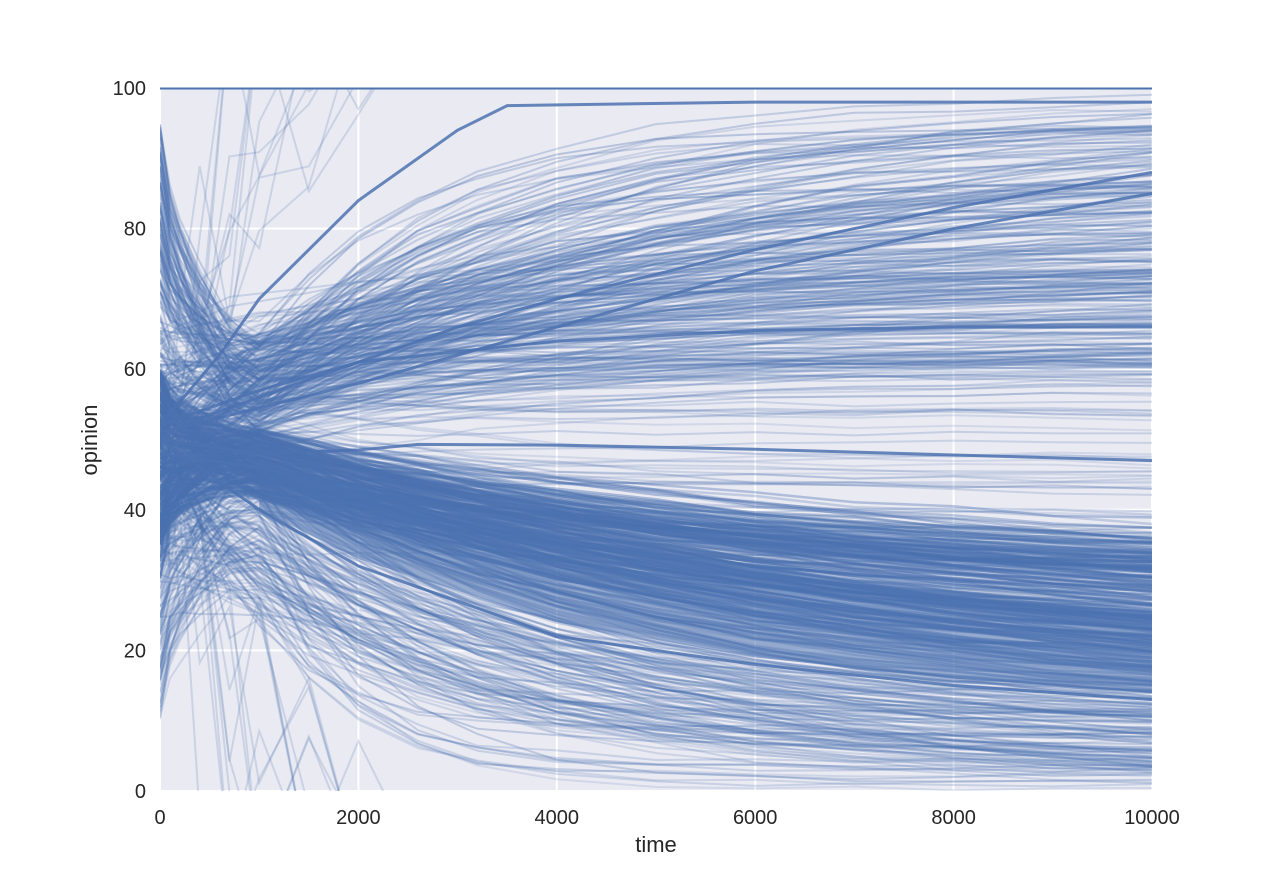 This screenshot has width=1280, height=880. Describe the element at coordinates (358, 818) in the screenshot. I see `x-tick-label: 2000` at that location.